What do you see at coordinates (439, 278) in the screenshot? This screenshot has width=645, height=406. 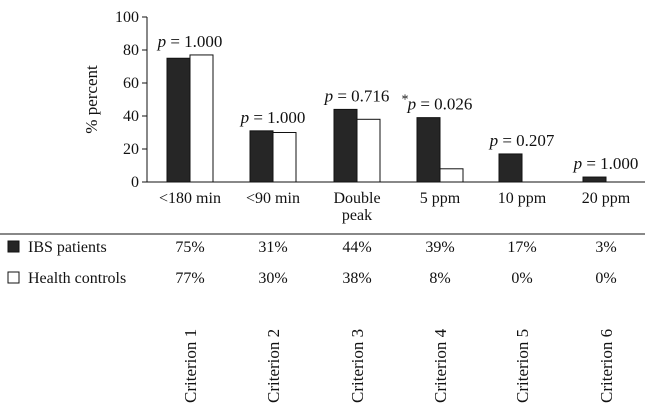 I see `table-cell: 8%` at bounding box center [439, 278].